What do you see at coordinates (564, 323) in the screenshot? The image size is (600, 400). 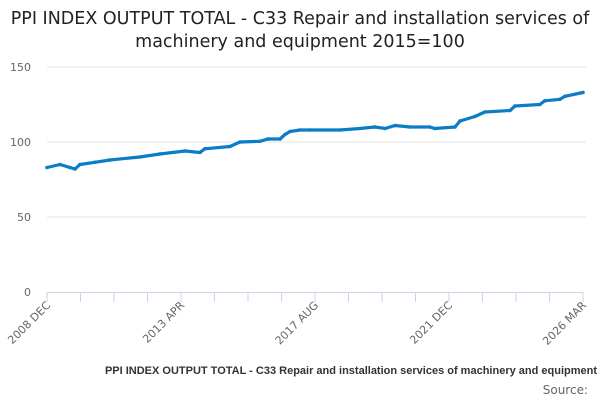 I see `x-tick-label: 2026 MAR` at bounding box center [564, 323].